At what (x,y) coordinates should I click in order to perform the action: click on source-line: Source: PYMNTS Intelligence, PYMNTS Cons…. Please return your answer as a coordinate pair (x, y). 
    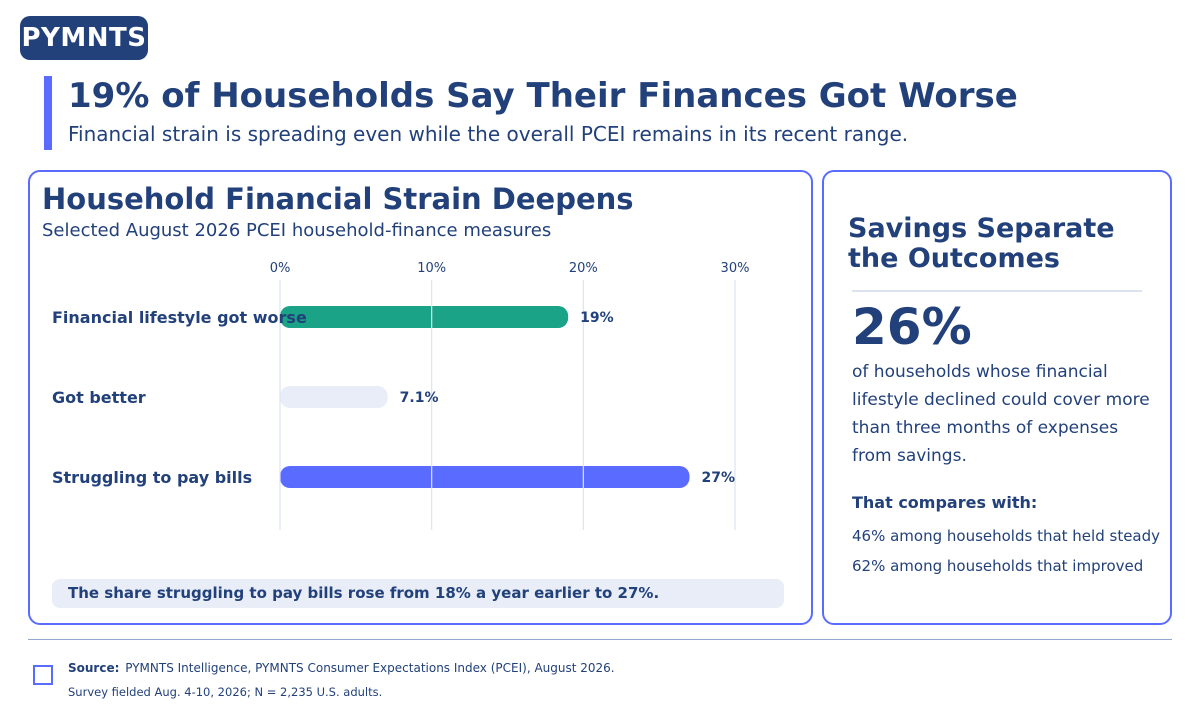
    Looking at the image, I should click on (341, 668).